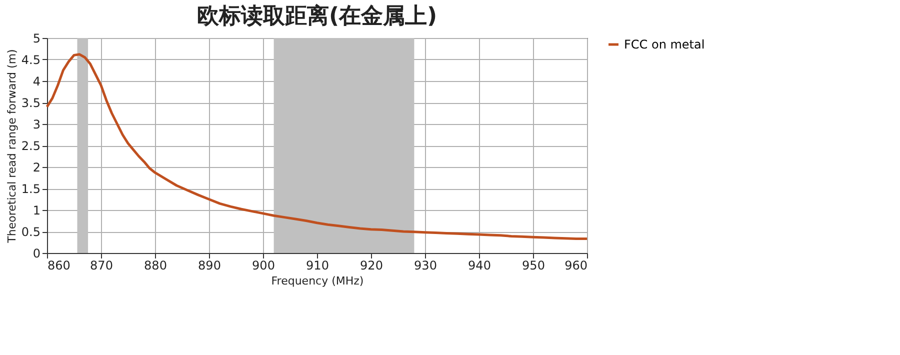 Image resolution: width=900 pixels, height=355 pixels. I want to click on x-tick-label: 860, so click(59, 265).